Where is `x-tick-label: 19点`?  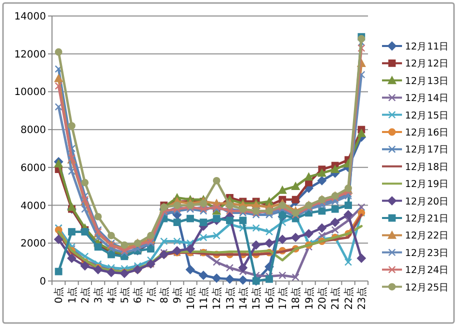
x-tick-label: 19点 is located at coordinates (309, 298).